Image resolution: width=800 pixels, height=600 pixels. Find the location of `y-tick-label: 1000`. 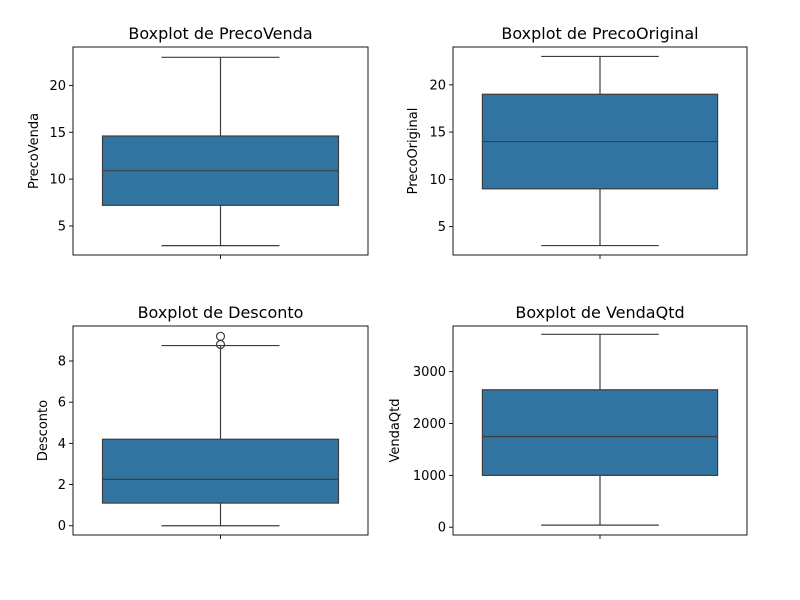

y-tick-label: 1000 is located at coordinates (429, 476).